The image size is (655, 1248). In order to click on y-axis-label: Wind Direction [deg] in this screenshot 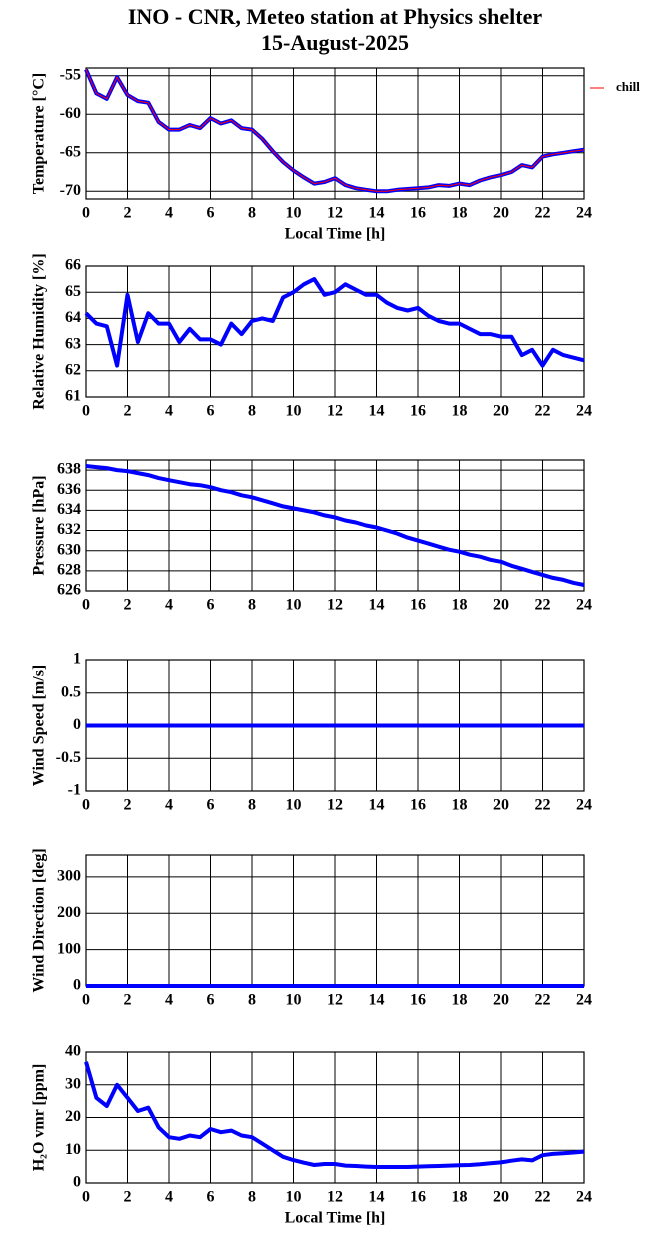, I will do `click(39, 920)`.